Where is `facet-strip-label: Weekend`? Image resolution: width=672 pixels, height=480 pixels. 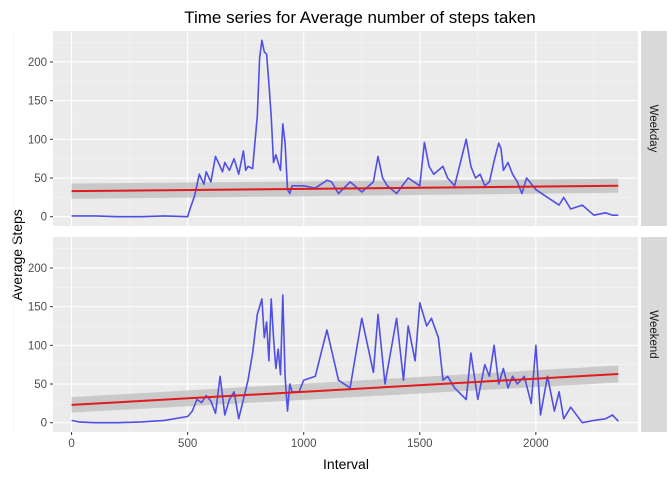
facet-strip-label: Weekend is located at coordinates (653, 334).